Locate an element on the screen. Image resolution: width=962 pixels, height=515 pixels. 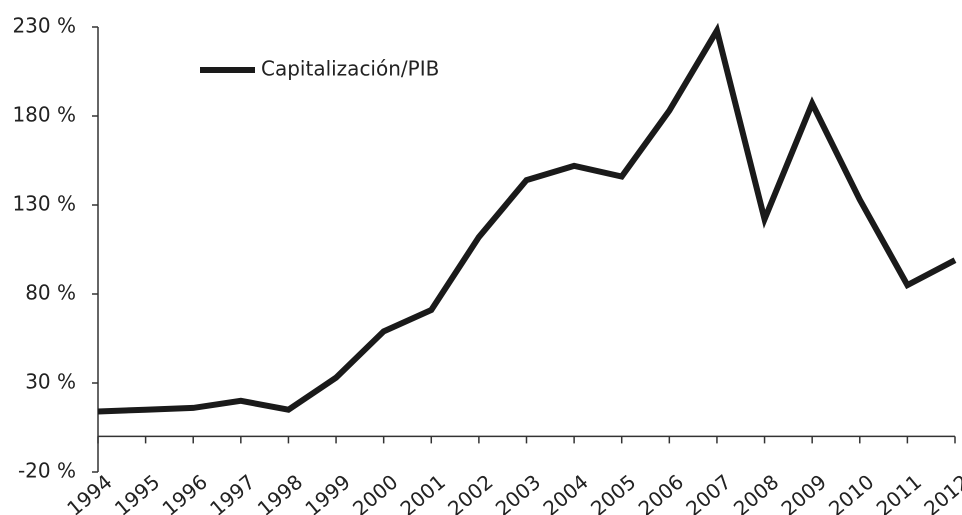
x-tick-label: 2010 is located at coordinates (851, 492).